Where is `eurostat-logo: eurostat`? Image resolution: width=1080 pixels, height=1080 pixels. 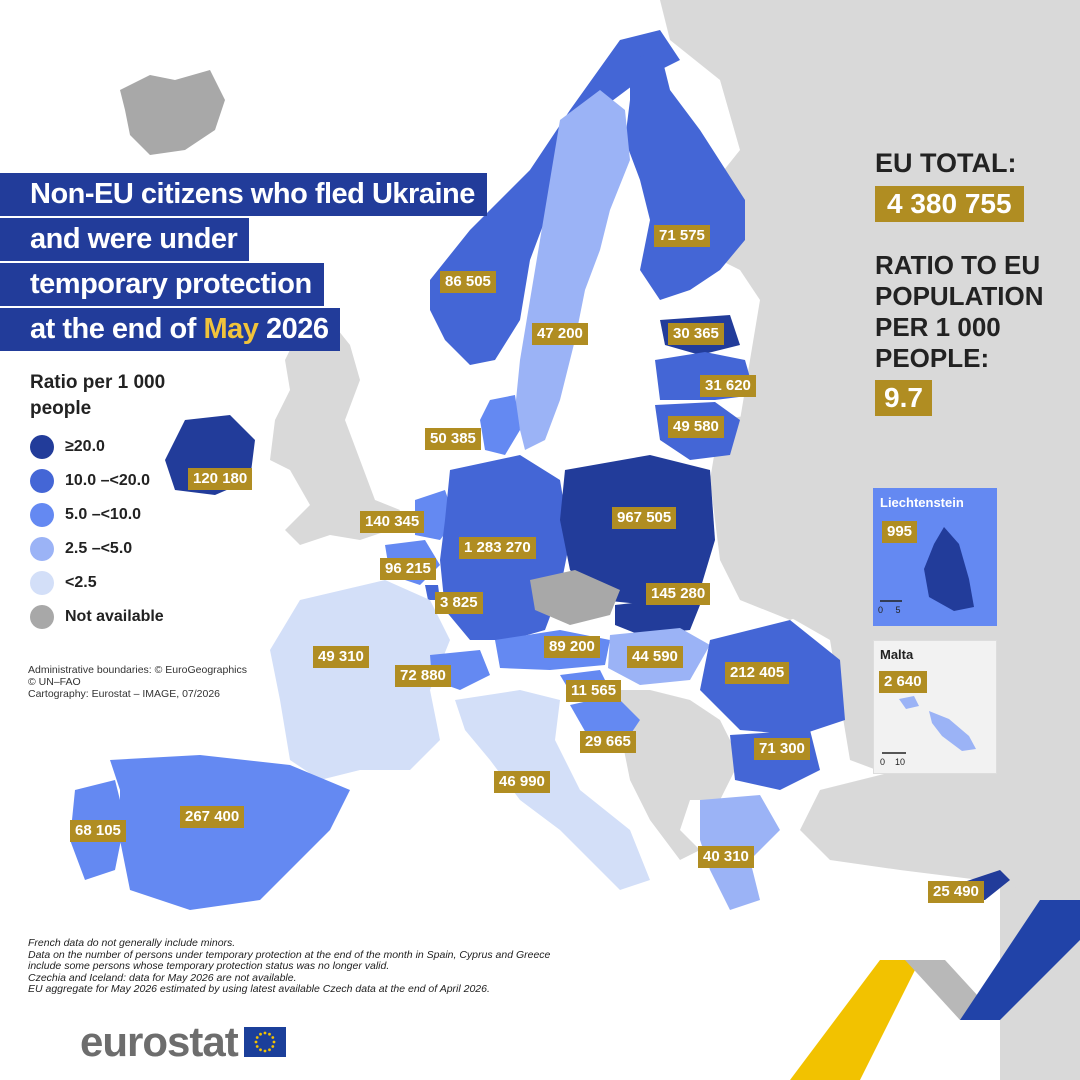 eurostat-logo: eurostat is located at coordinates (183, 1042).